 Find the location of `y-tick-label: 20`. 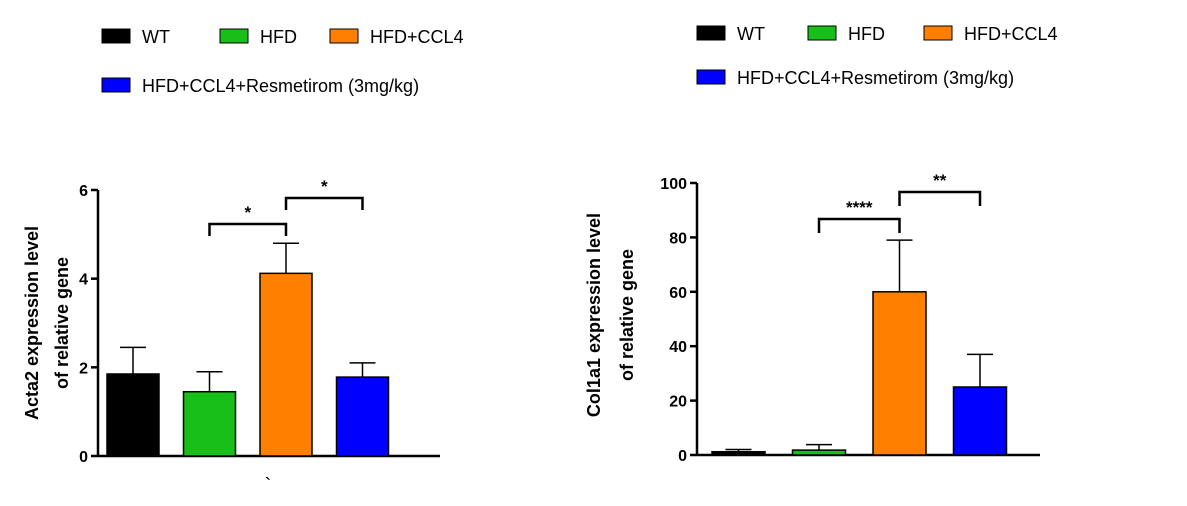

y-tick-label: 20 is located at coordinates (678, 402).